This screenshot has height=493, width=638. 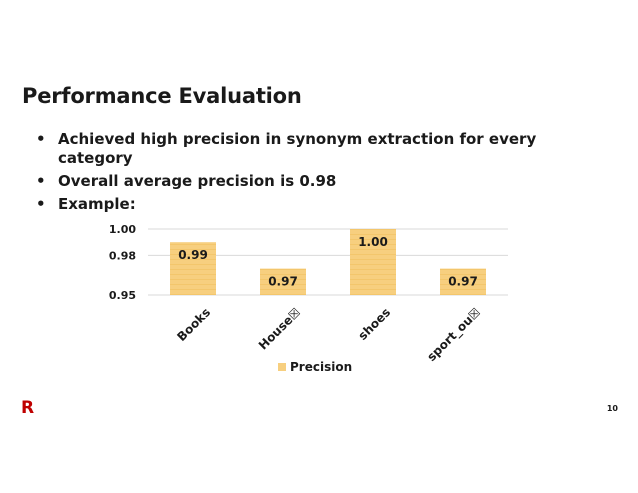 I want to click on legend-label: Precision, so click(x=321, y=367).